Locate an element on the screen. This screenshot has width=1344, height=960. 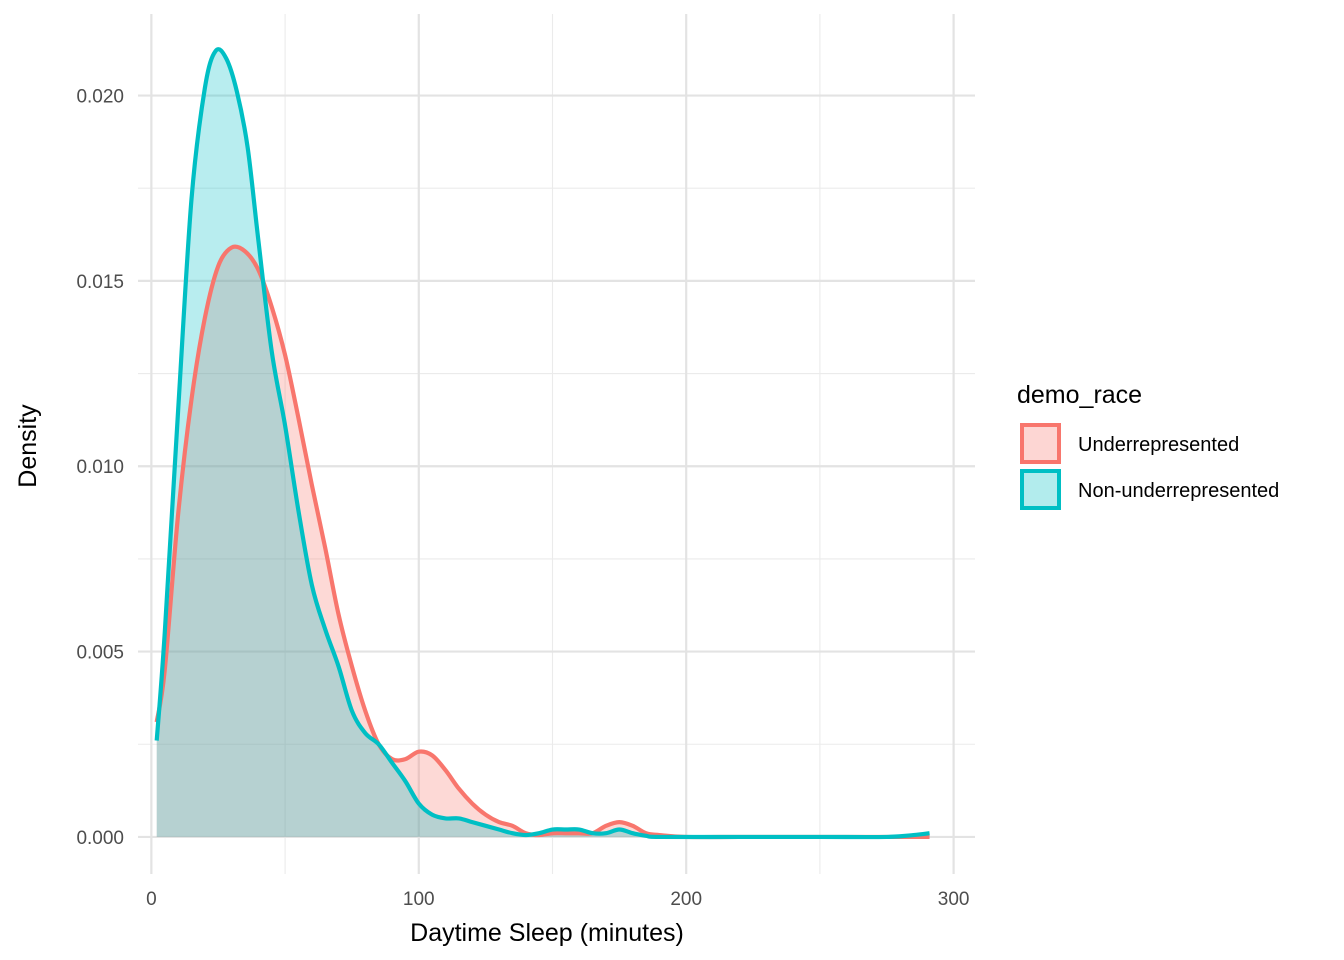
y-tick-label: 0.020 is located at coordinates (100, 97).